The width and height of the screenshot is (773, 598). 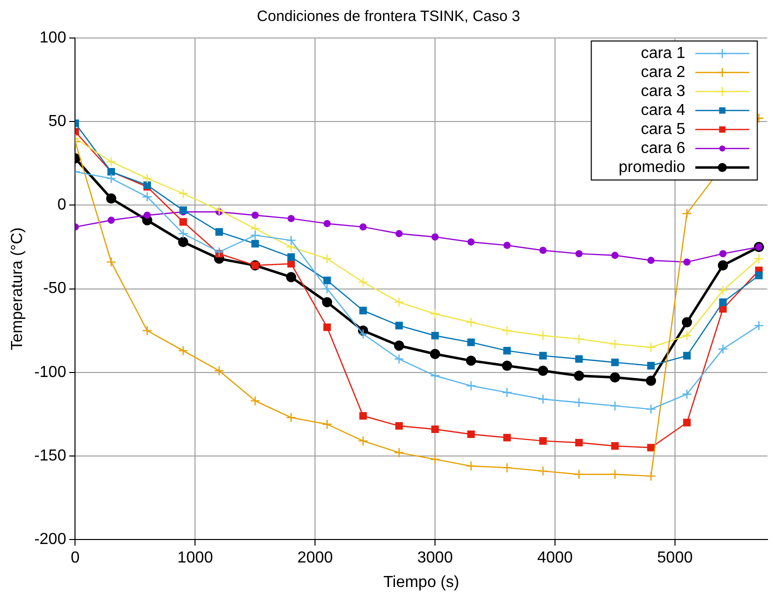 I want to click on x-tick-label: 1000, so click(x=195, y=558).